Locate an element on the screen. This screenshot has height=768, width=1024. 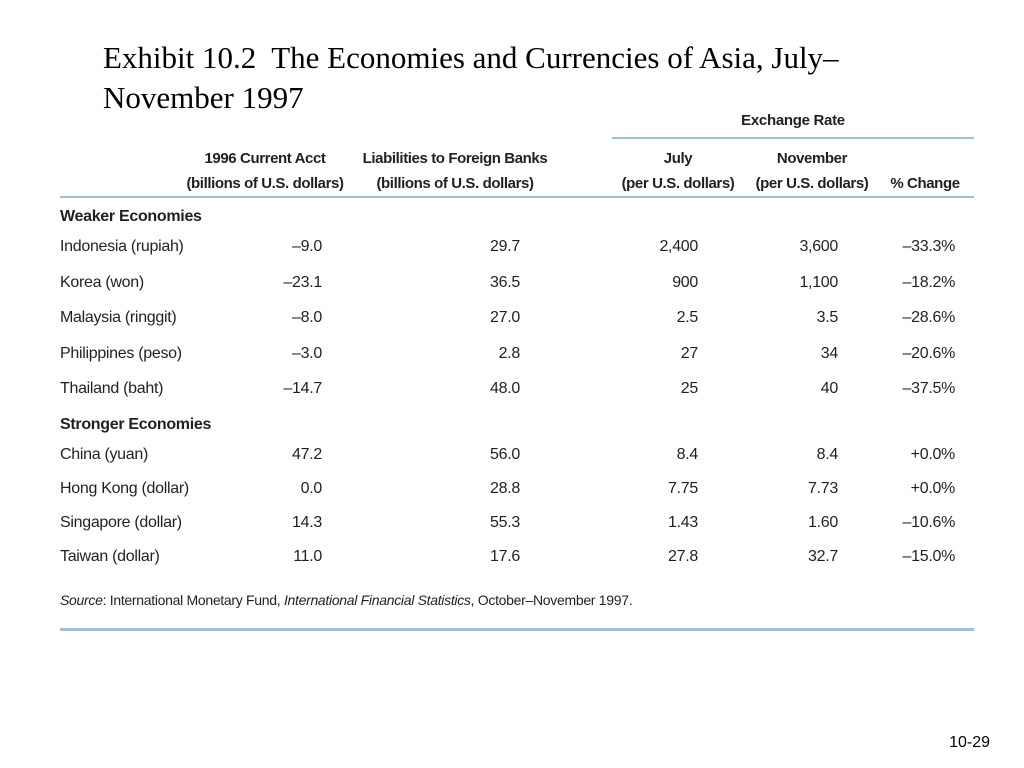
july-rate-value: 900 is located at coordinates (685, 282).